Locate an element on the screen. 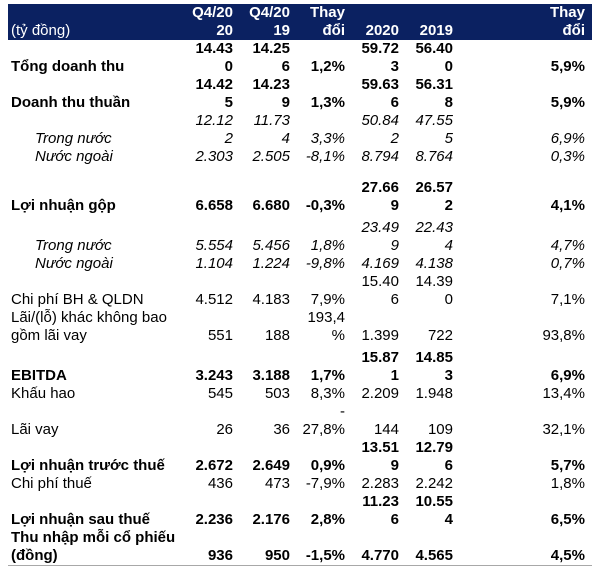 Image resolution: width=600 pixels, height=575 pixels. row-label: Lợi nhuận sau thuế is located at coordinates (80, 519).